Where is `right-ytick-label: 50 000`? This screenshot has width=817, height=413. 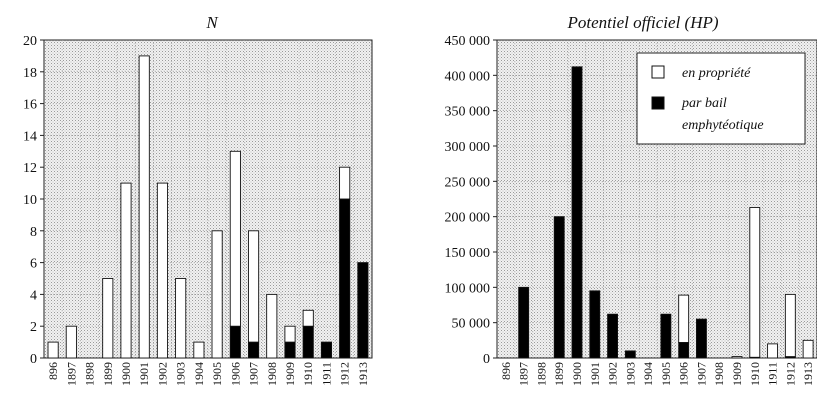
right-ytick-label: 50 000 is located at coordinates (471, 324).